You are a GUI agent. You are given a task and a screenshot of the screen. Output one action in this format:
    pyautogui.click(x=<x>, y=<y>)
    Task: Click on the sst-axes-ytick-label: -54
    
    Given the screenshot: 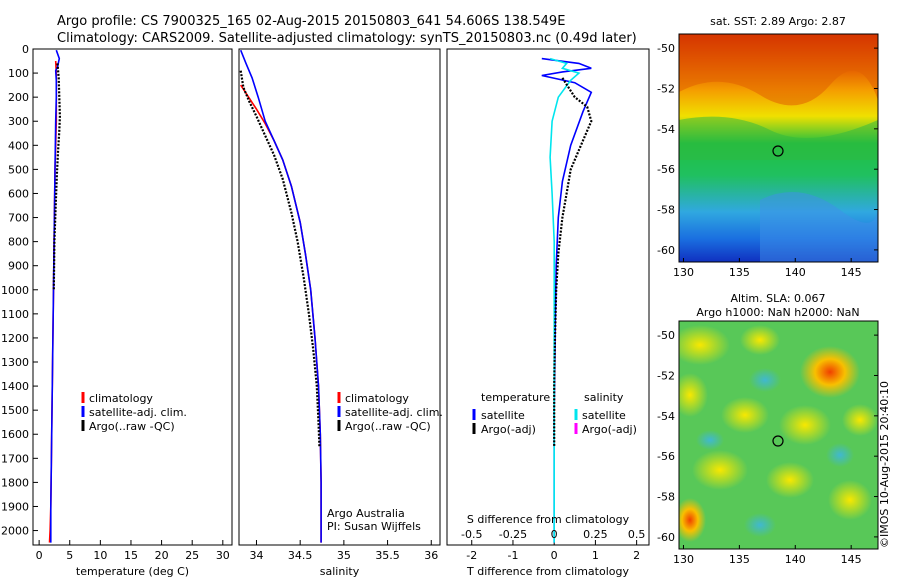 What is the action you would take?
    pyautogui.click(x=666, y=129)
    